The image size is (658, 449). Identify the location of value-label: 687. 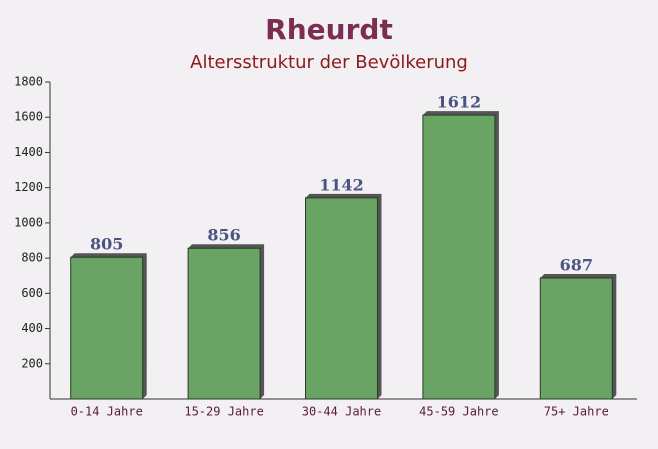
(576, 265).